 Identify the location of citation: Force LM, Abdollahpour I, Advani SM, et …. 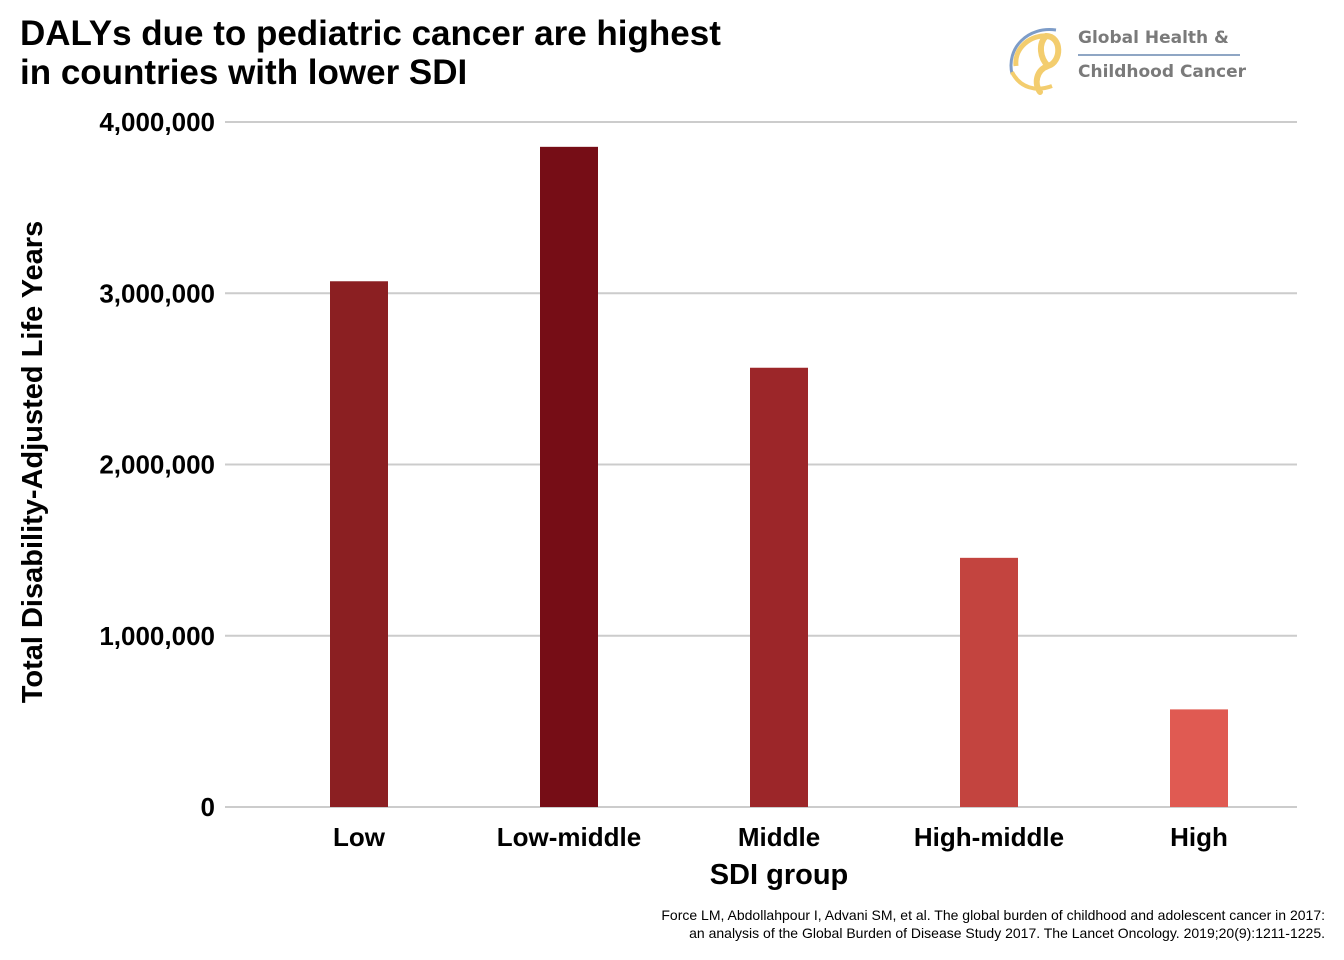
(993, 924).